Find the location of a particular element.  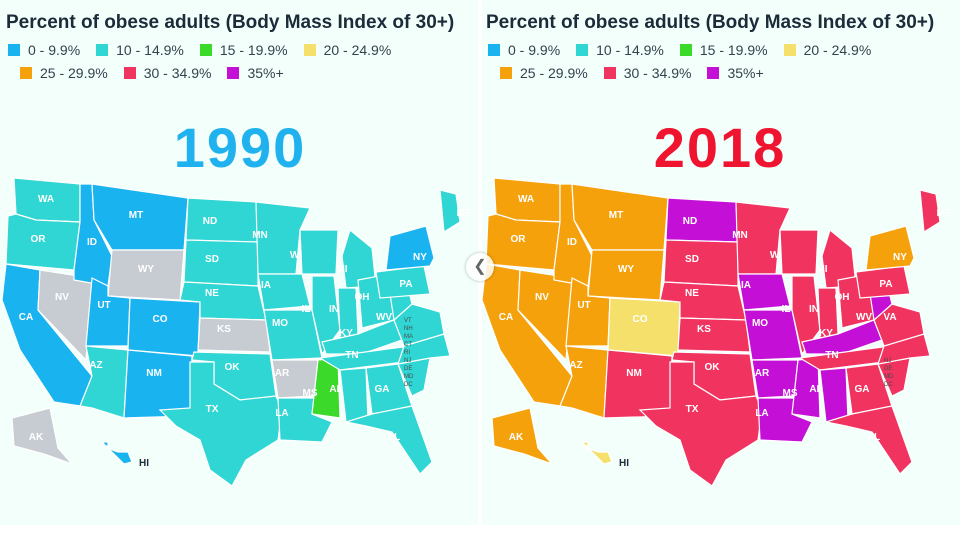

bottom-margin is located at coordinates (480, 532).